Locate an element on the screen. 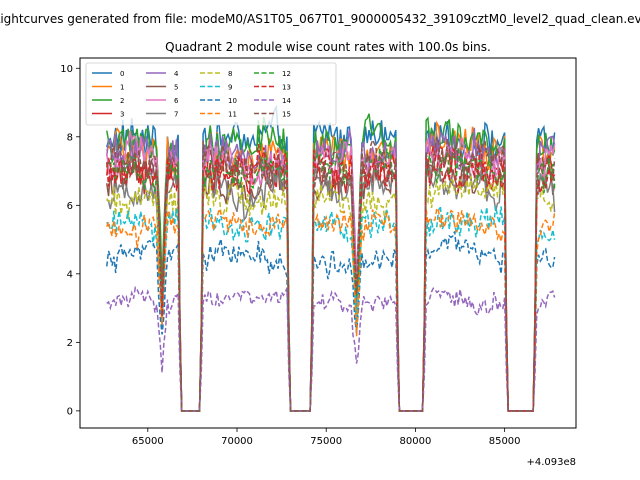 Image resolution: width=640 pixels, height=480 pixels. y-tick-label: 6 is located at coordinates (70, 206).